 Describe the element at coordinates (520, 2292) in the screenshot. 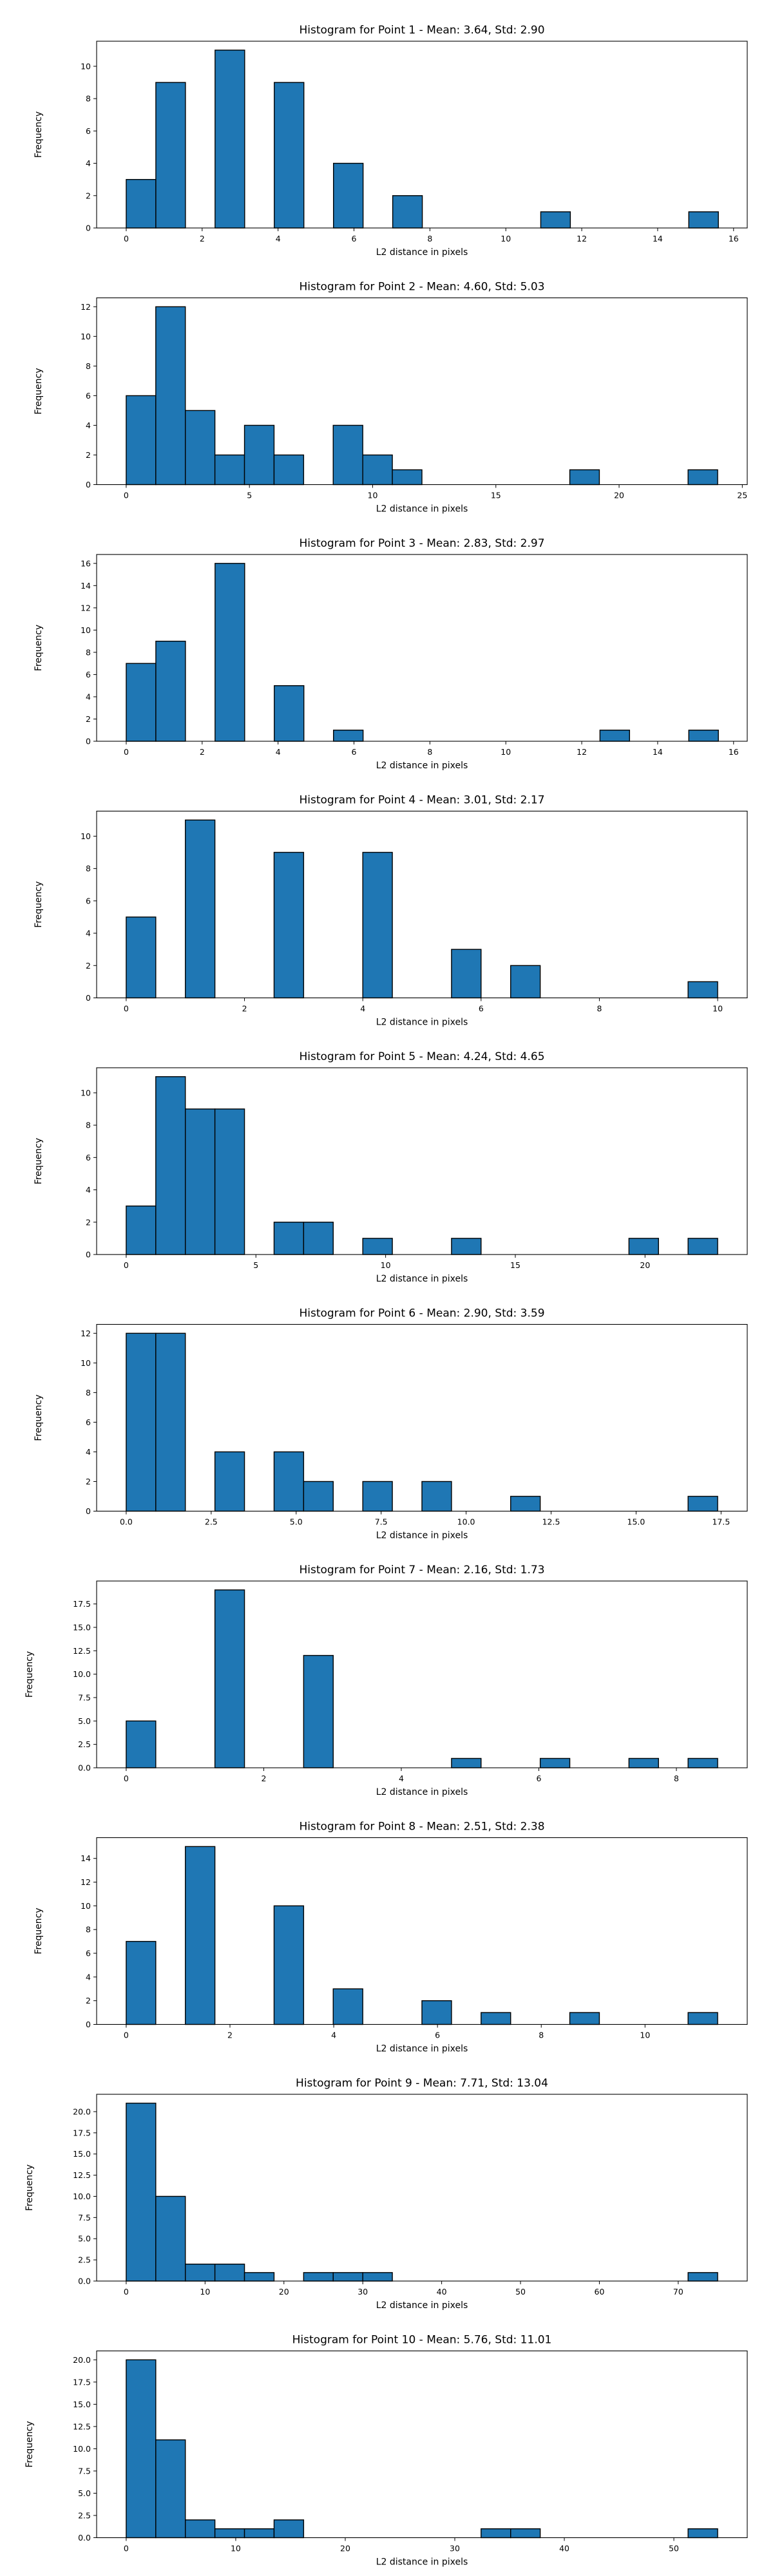

I see `x-tick-label: 50` at that location.